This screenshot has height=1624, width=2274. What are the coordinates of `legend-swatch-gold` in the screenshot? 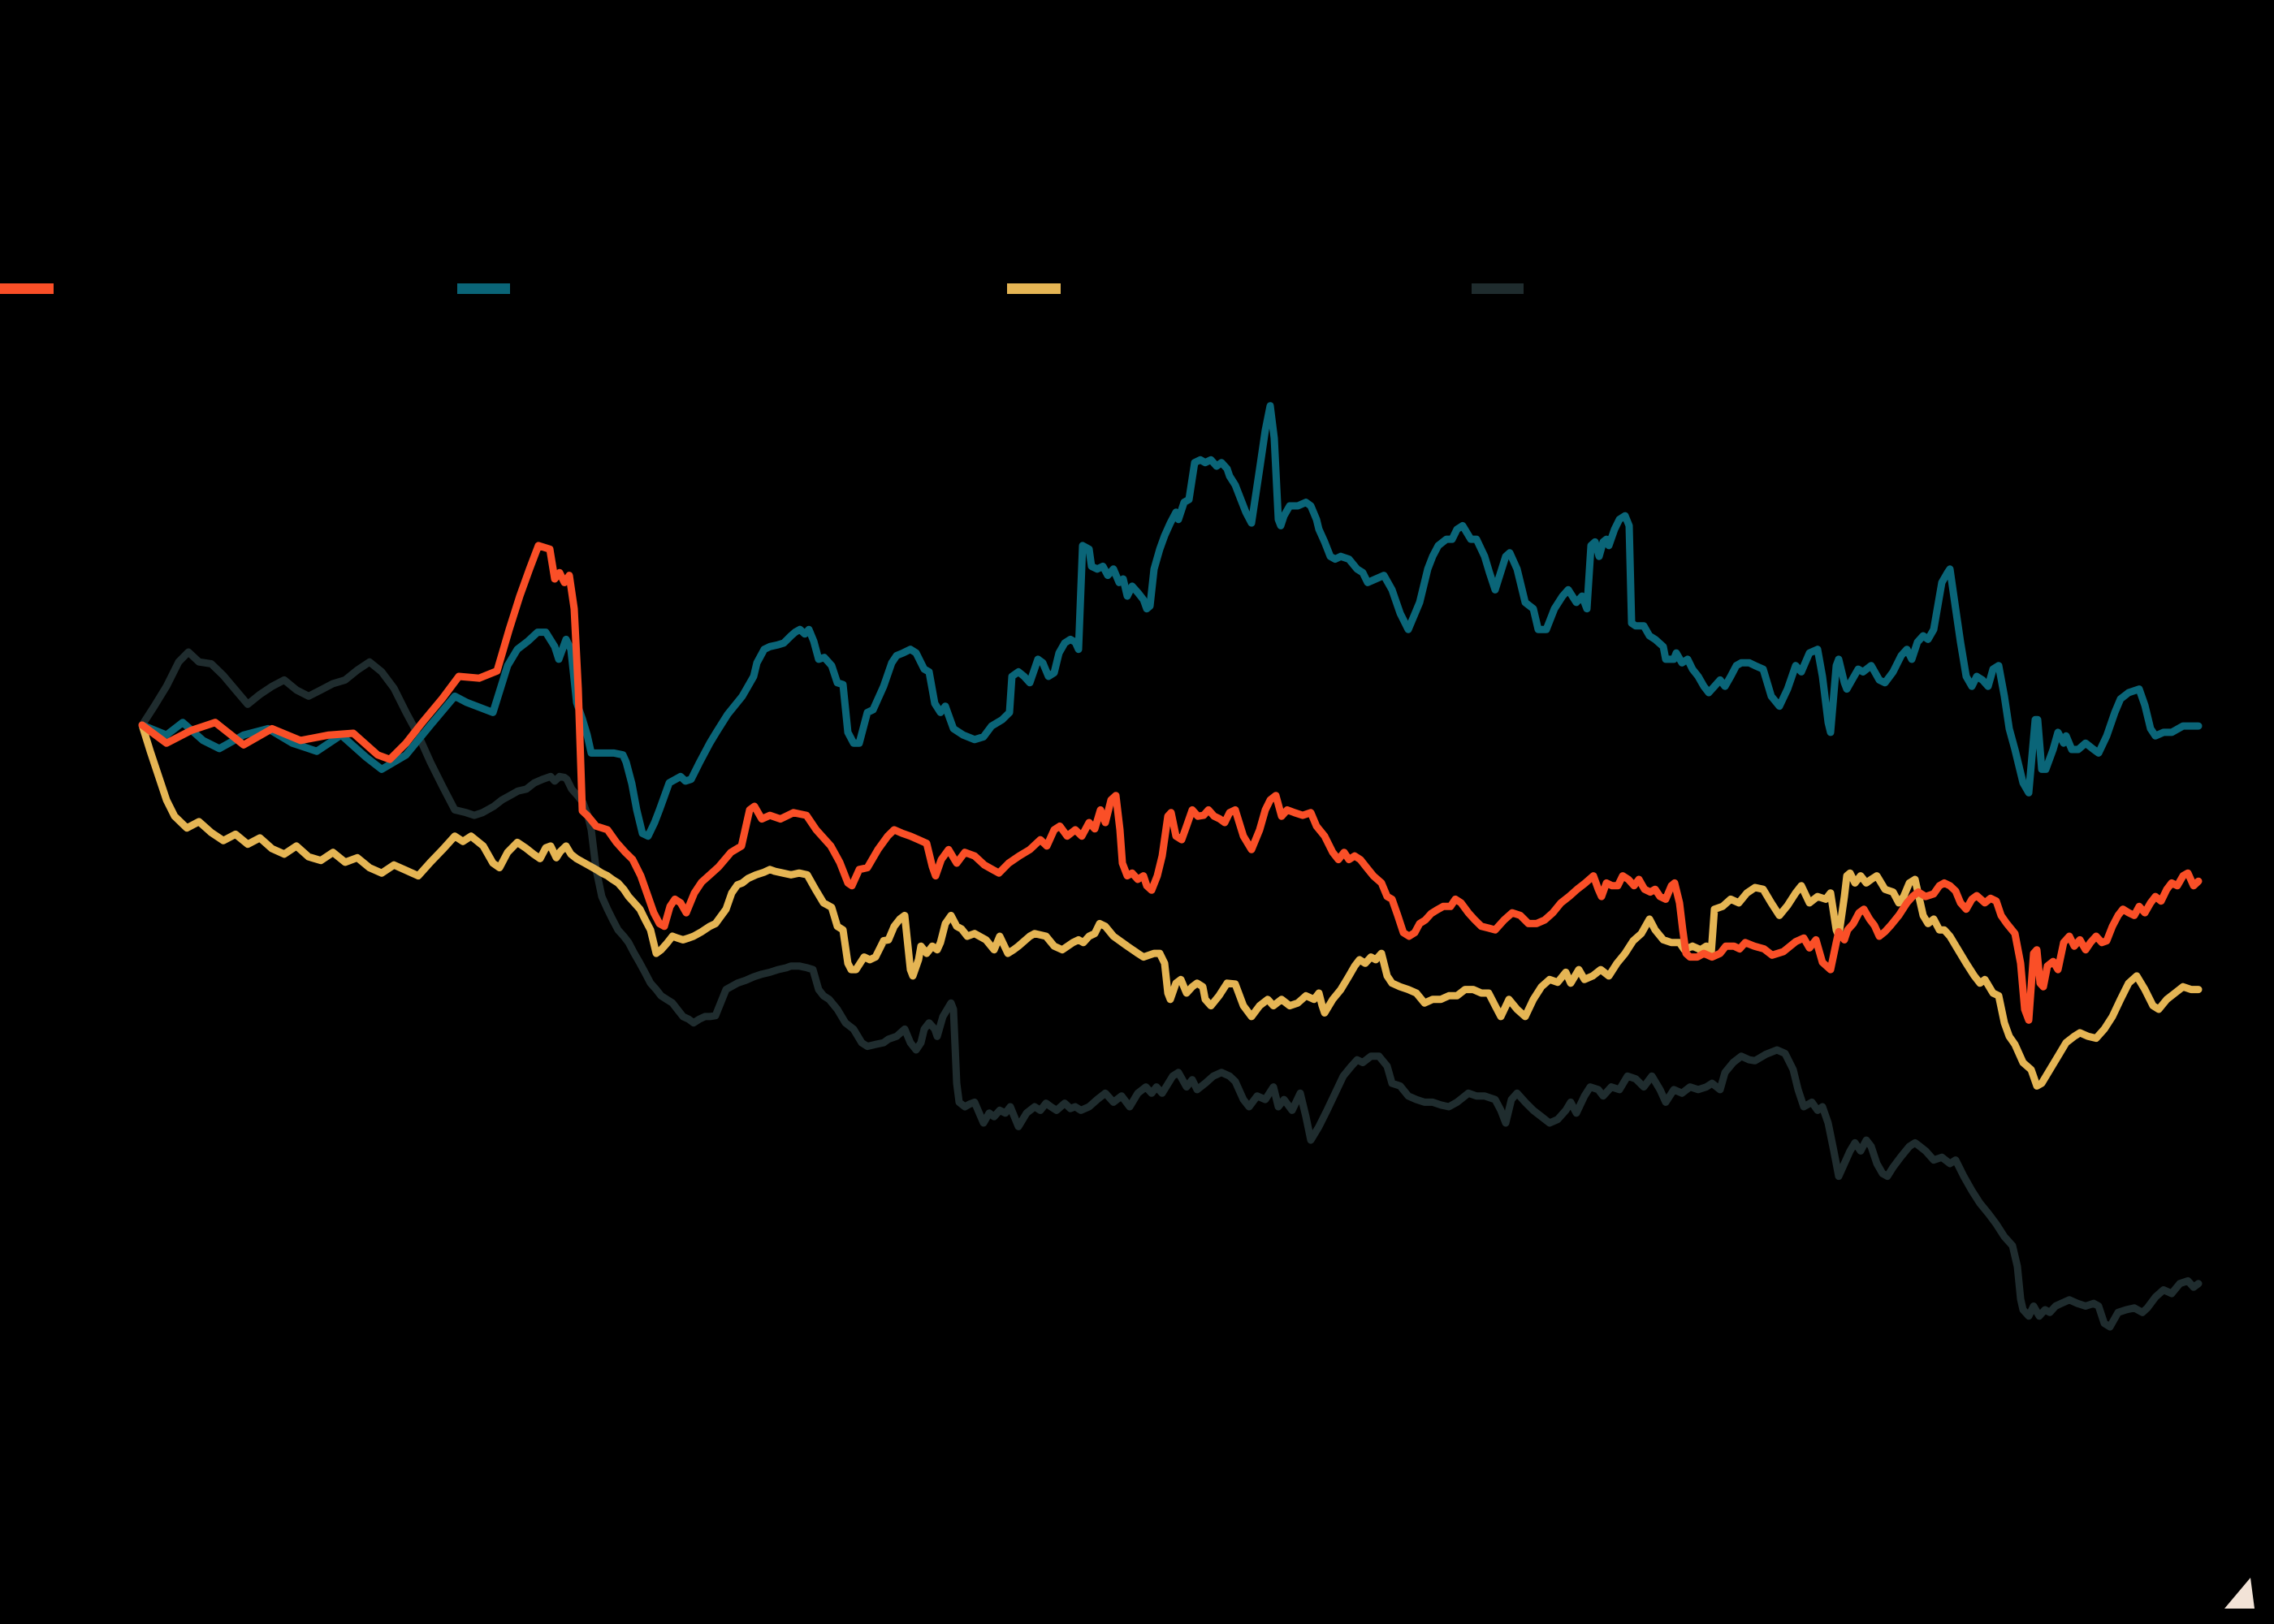 It's located at (1034, 289).